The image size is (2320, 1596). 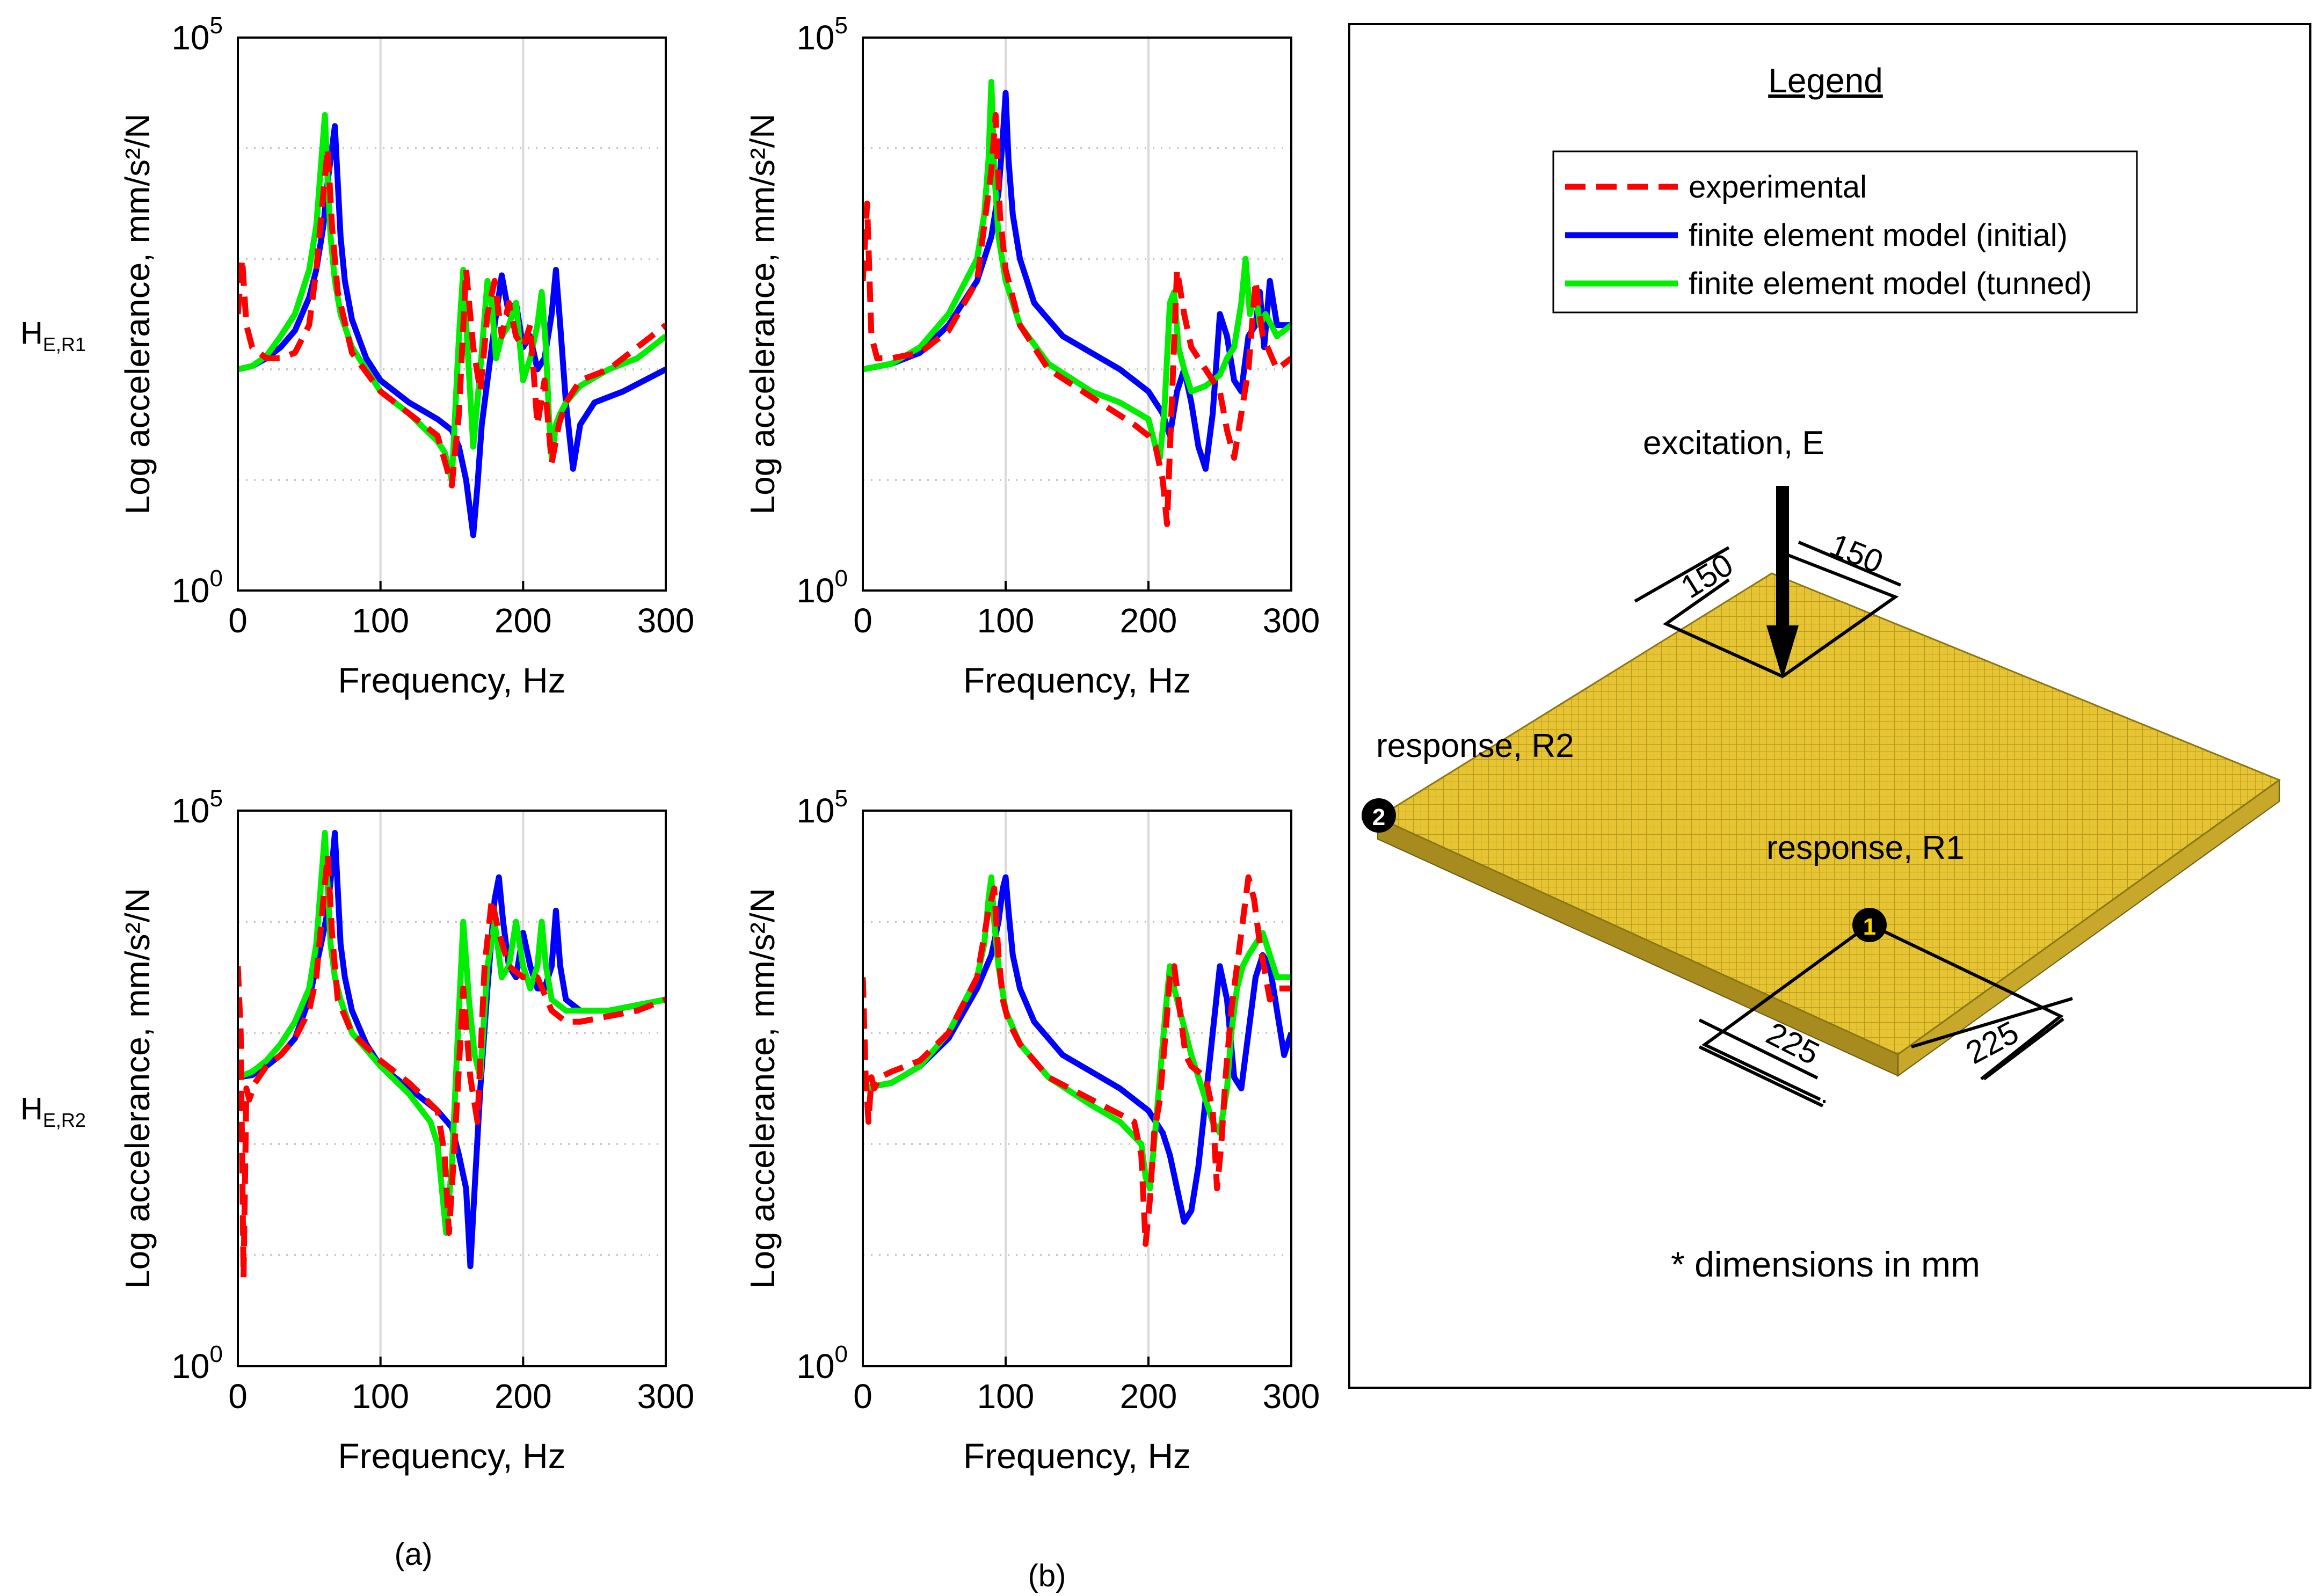 What do you see at coordinates (31, 333) in the screenshot?
I see `row-label-r1-main: H` at bounding box center [31, 333].